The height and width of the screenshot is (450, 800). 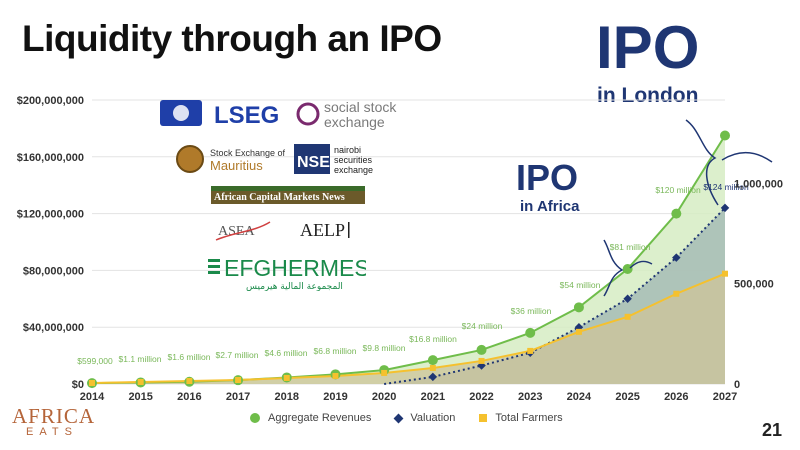 What do you see at coordinates (140, 397) in the screenshot?
I see `x-tick: 2015` at bounding box center [140, 397].